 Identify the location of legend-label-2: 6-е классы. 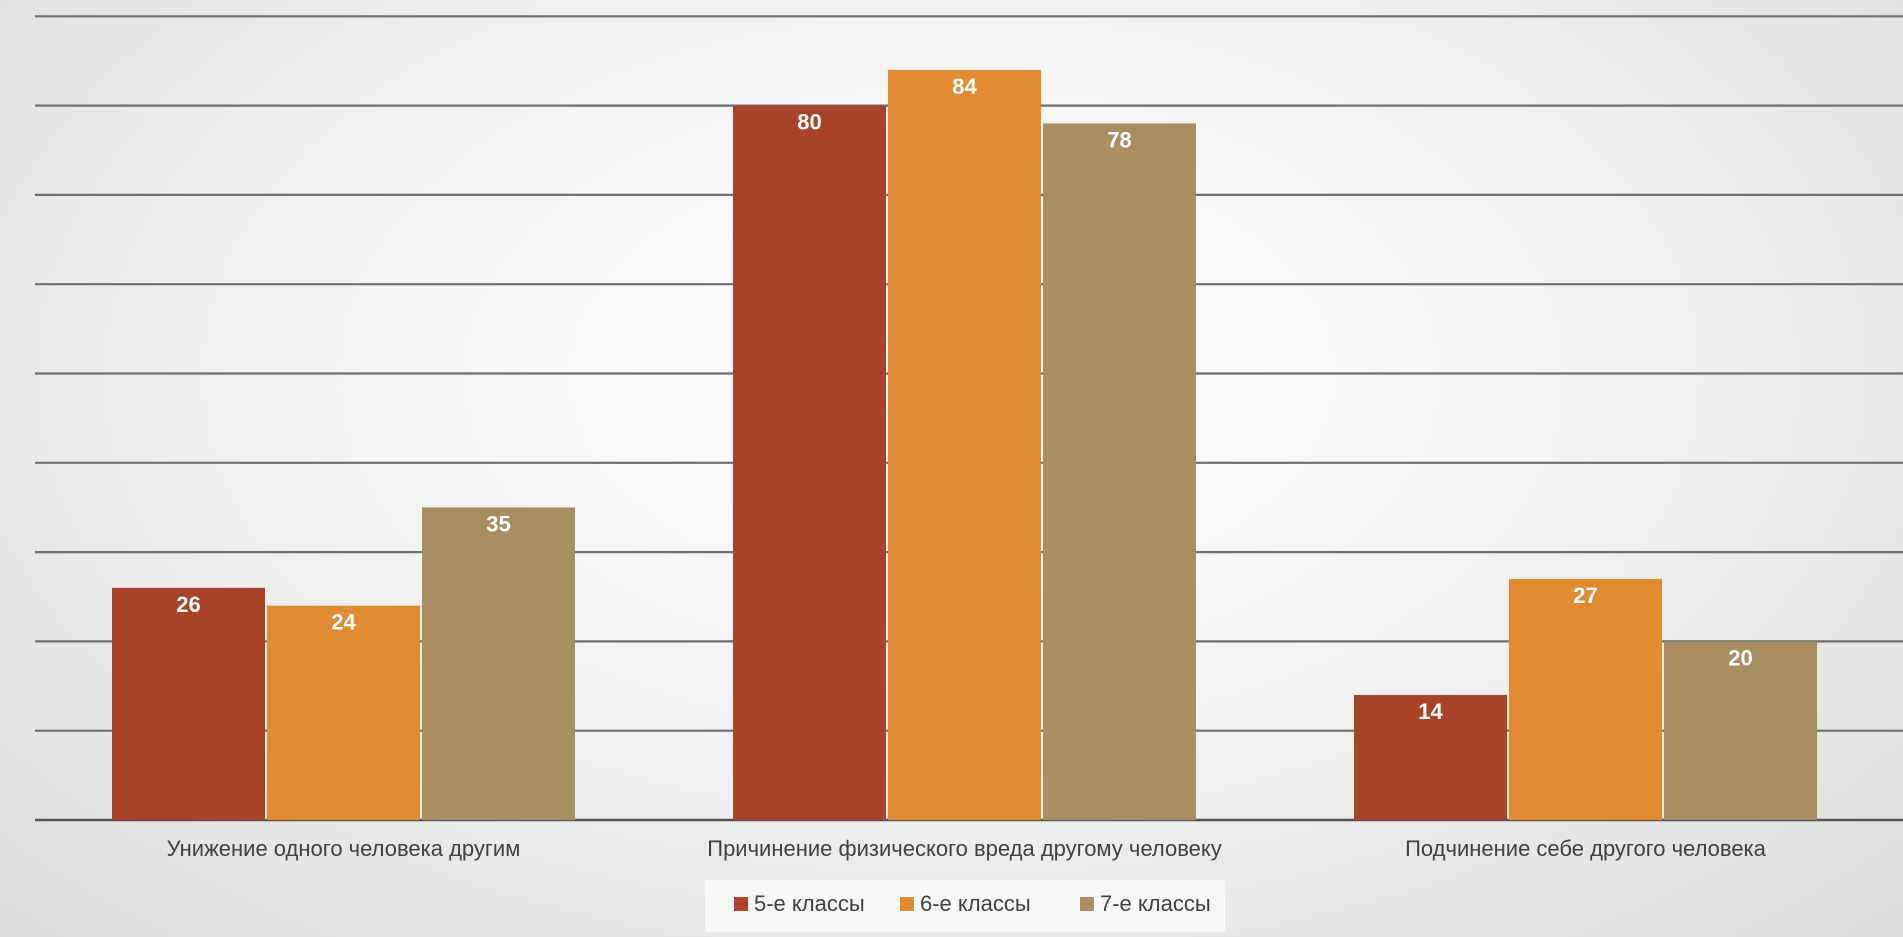
(975, 903).